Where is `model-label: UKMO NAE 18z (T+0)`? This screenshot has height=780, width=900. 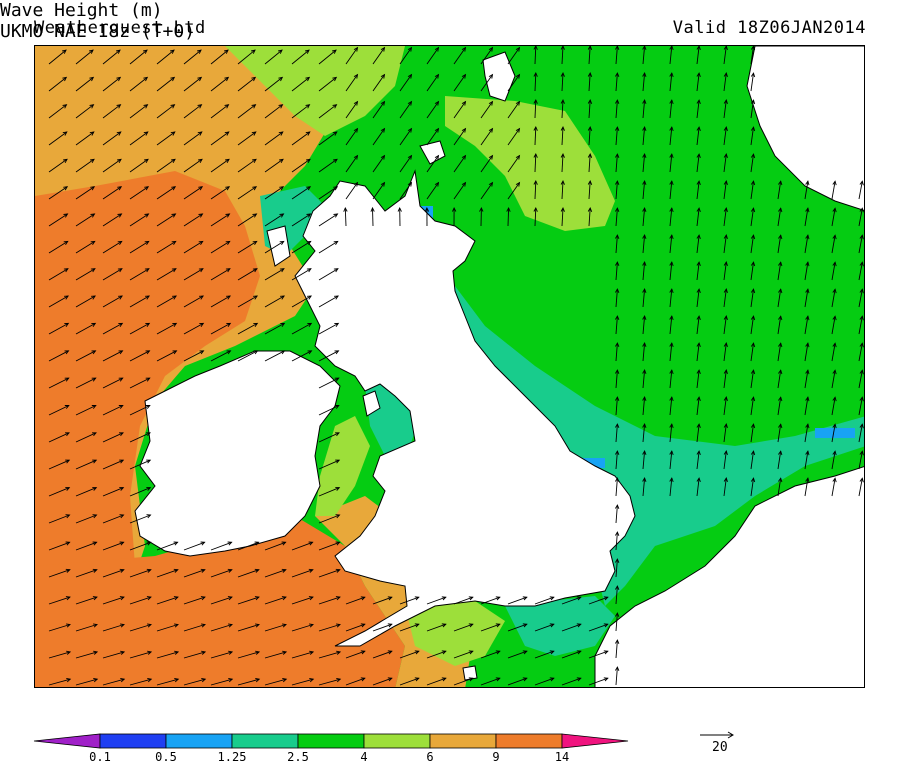 model-label: UKMO NAE 18z (T+0) is located at coordinates (98, 31).